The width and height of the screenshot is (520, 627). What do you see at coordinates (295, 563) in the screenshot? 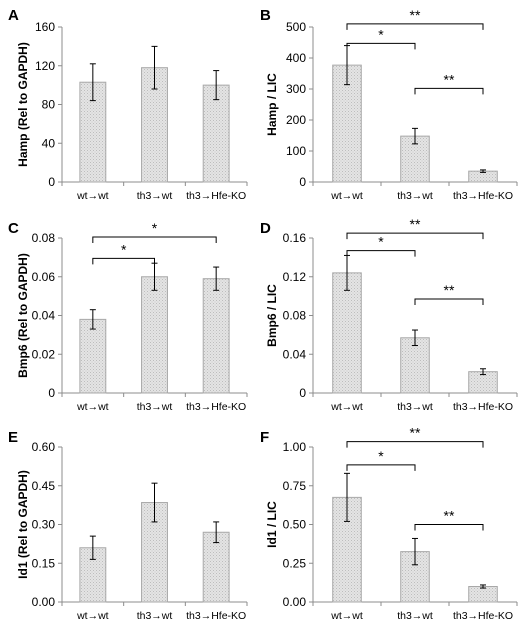
I see `y-tick-label: 0.25` at bounding box center [295, 563].